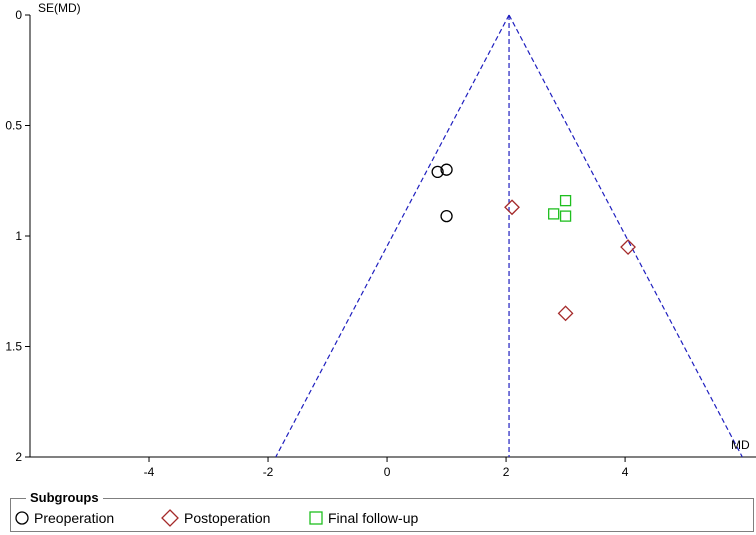 The height and width of the screenshot is (535, 756). Describe the element at coordinates (18, 236) in the screenshot. I see `y-tick-label: 1` at that location.